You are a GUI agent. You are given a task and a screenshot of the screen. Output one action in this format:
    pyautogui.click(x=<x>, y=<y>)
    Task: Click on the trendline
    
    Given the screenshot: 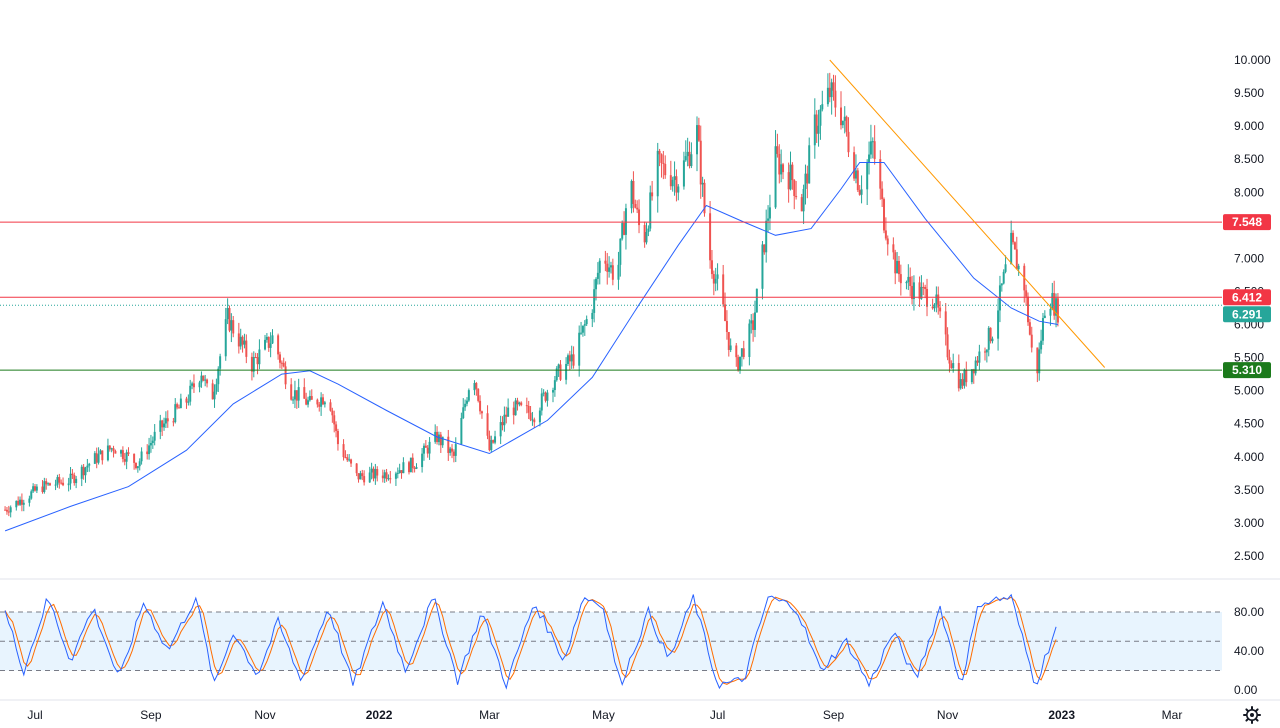 What is the action you would take?
    pyautogui.click(x=967, y=213)
    